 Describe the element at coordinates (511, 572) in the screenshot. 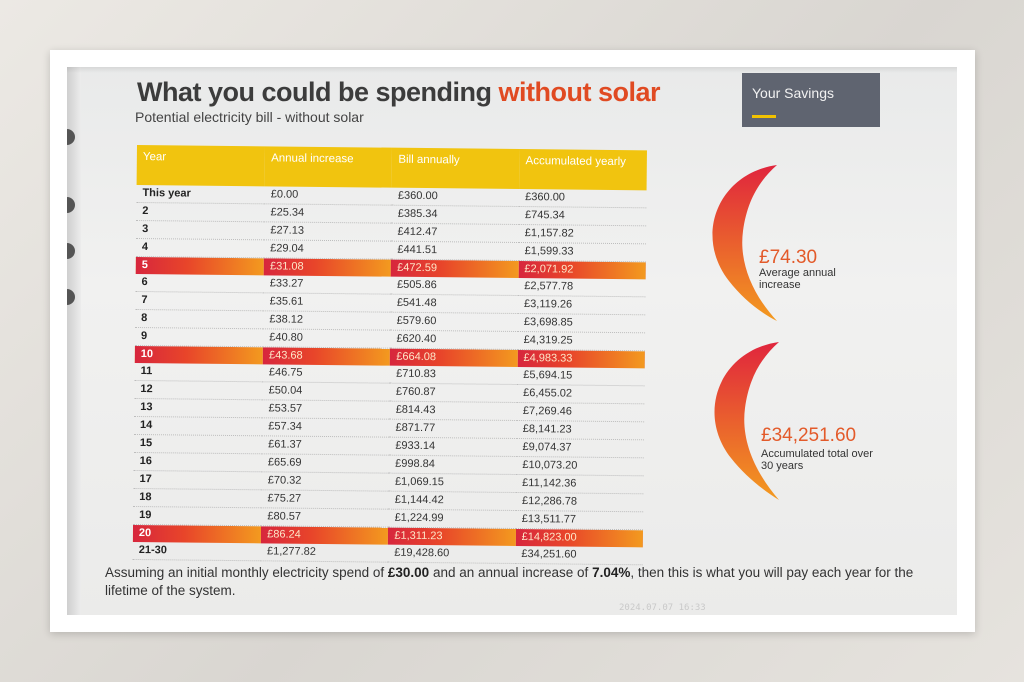

I see `footnote-text: and an annual increase of` at that location.